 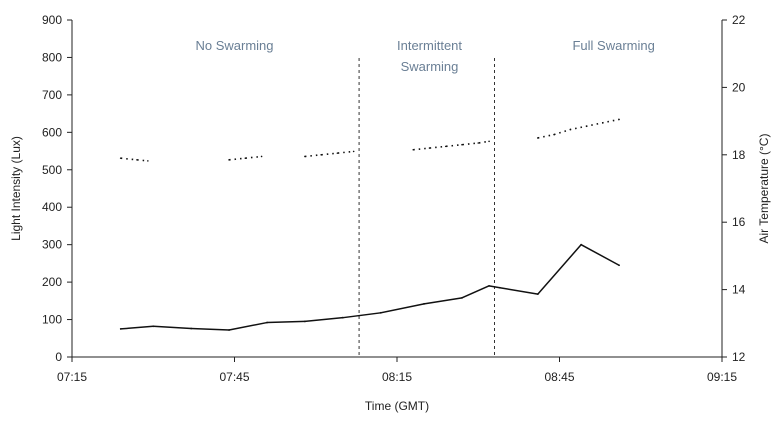 I want to click on left-y-tick-label: 300, so click(x=52, y=245).